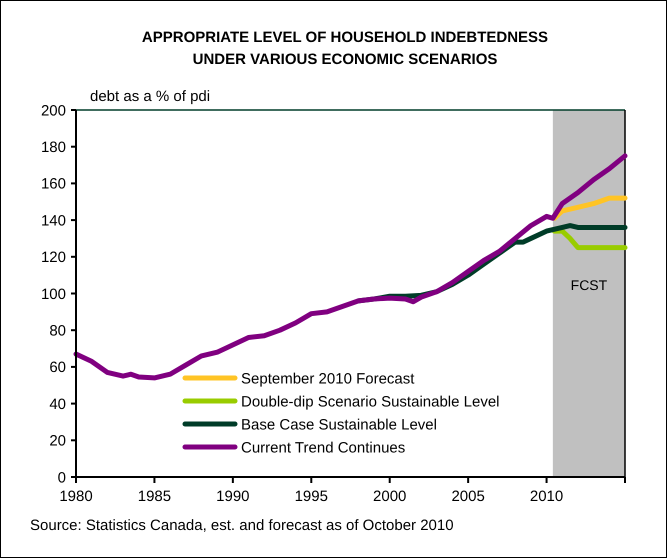  What do you see at coordinates (328, 379) in the screenshot?
I see `legend-label: September 2010 Forecast` at bounding box center [328, 379].